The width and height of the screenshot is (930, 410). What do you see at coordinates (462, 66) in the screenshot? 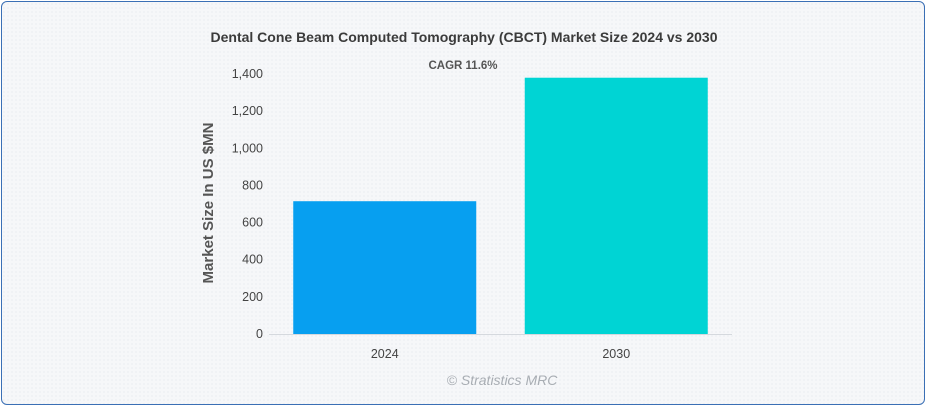
I see `cagr-annotation: CAGR 11.6%` at bounding box center [462, 66].